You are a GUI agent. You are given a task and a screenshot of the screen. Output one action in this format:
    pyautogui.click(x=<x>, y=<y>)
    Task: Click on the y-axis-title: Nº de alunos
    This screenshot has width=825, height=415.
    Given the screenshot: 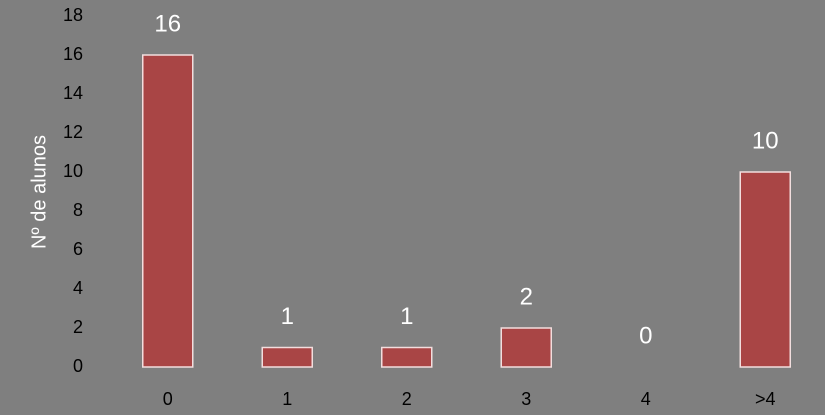 What is the action you would take?
    pyautogui.click(x=39, y=192)
    